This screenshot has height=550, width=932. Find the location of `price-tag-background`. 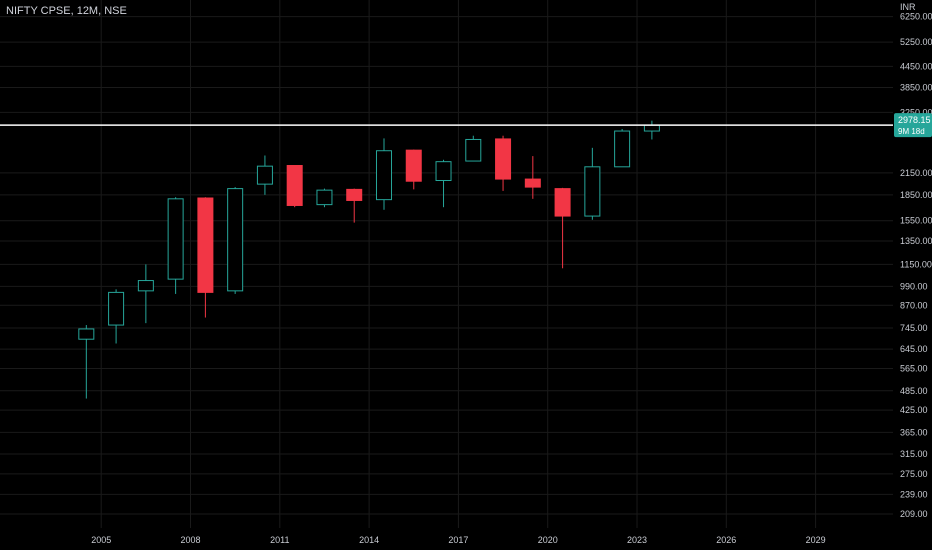

price-tag-background is located at coordinates (913, 125).